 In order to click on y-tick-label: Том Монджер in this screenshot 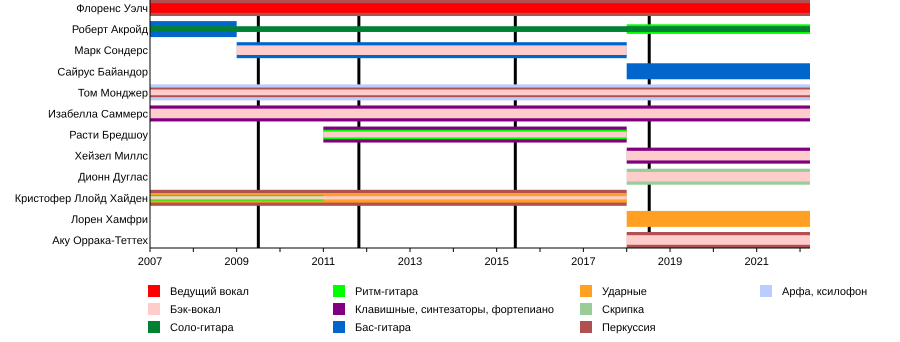, I will do `click(113, 93)`.